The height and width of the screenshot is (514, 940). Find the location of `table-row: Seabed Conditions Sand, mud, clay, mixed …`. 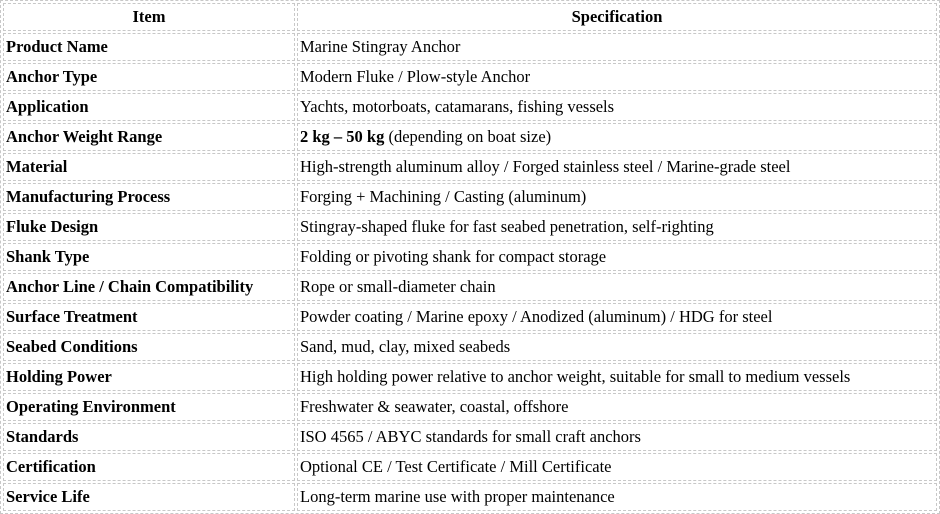

table-row: Seabed Conditions Sand, mud, clay, mixed … is located at coordinates (470, 347).